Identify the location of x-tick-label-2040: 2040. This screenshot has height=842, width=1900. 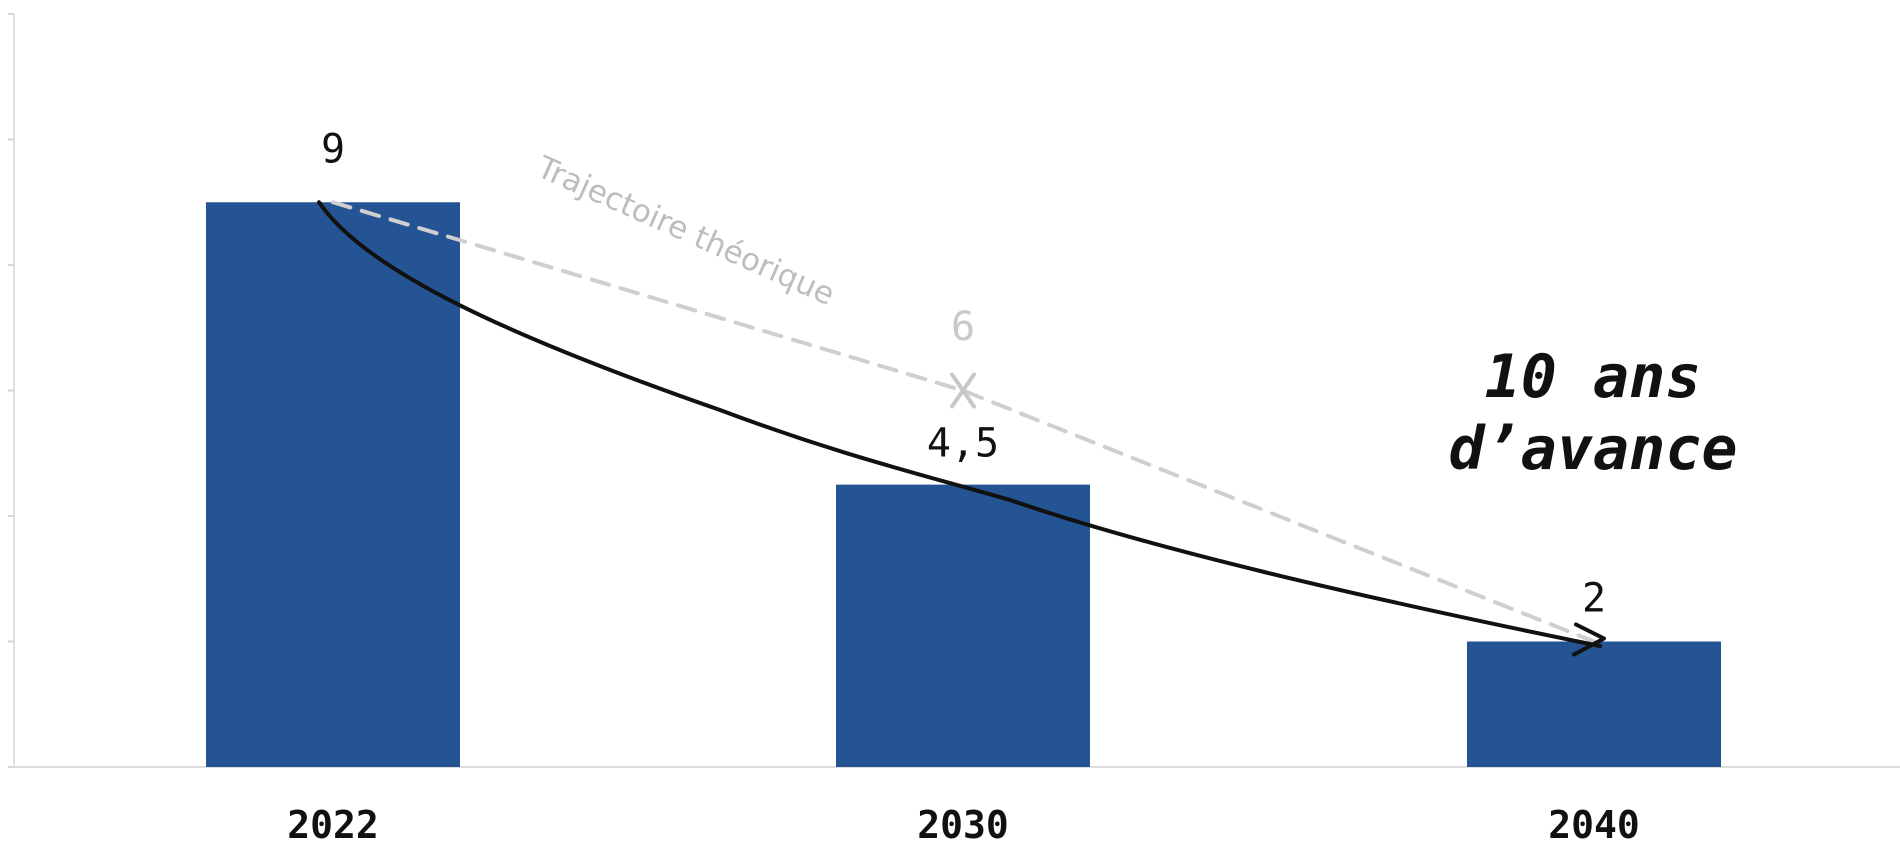
(1594, 822).